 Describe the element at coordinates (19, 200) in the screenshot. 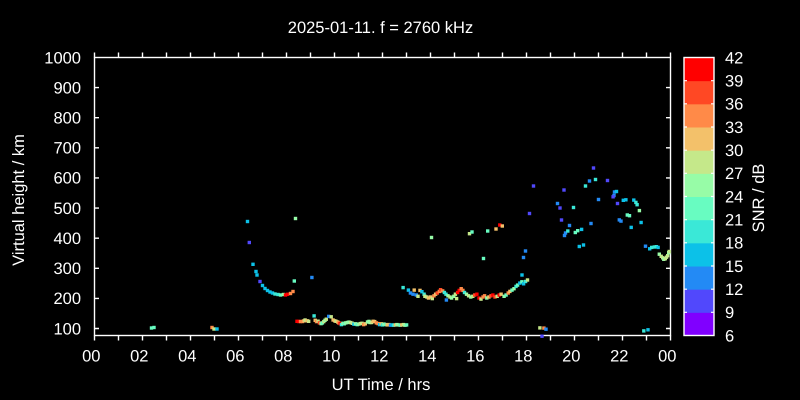

I see `svg-text: Virtual height / km` at that location.